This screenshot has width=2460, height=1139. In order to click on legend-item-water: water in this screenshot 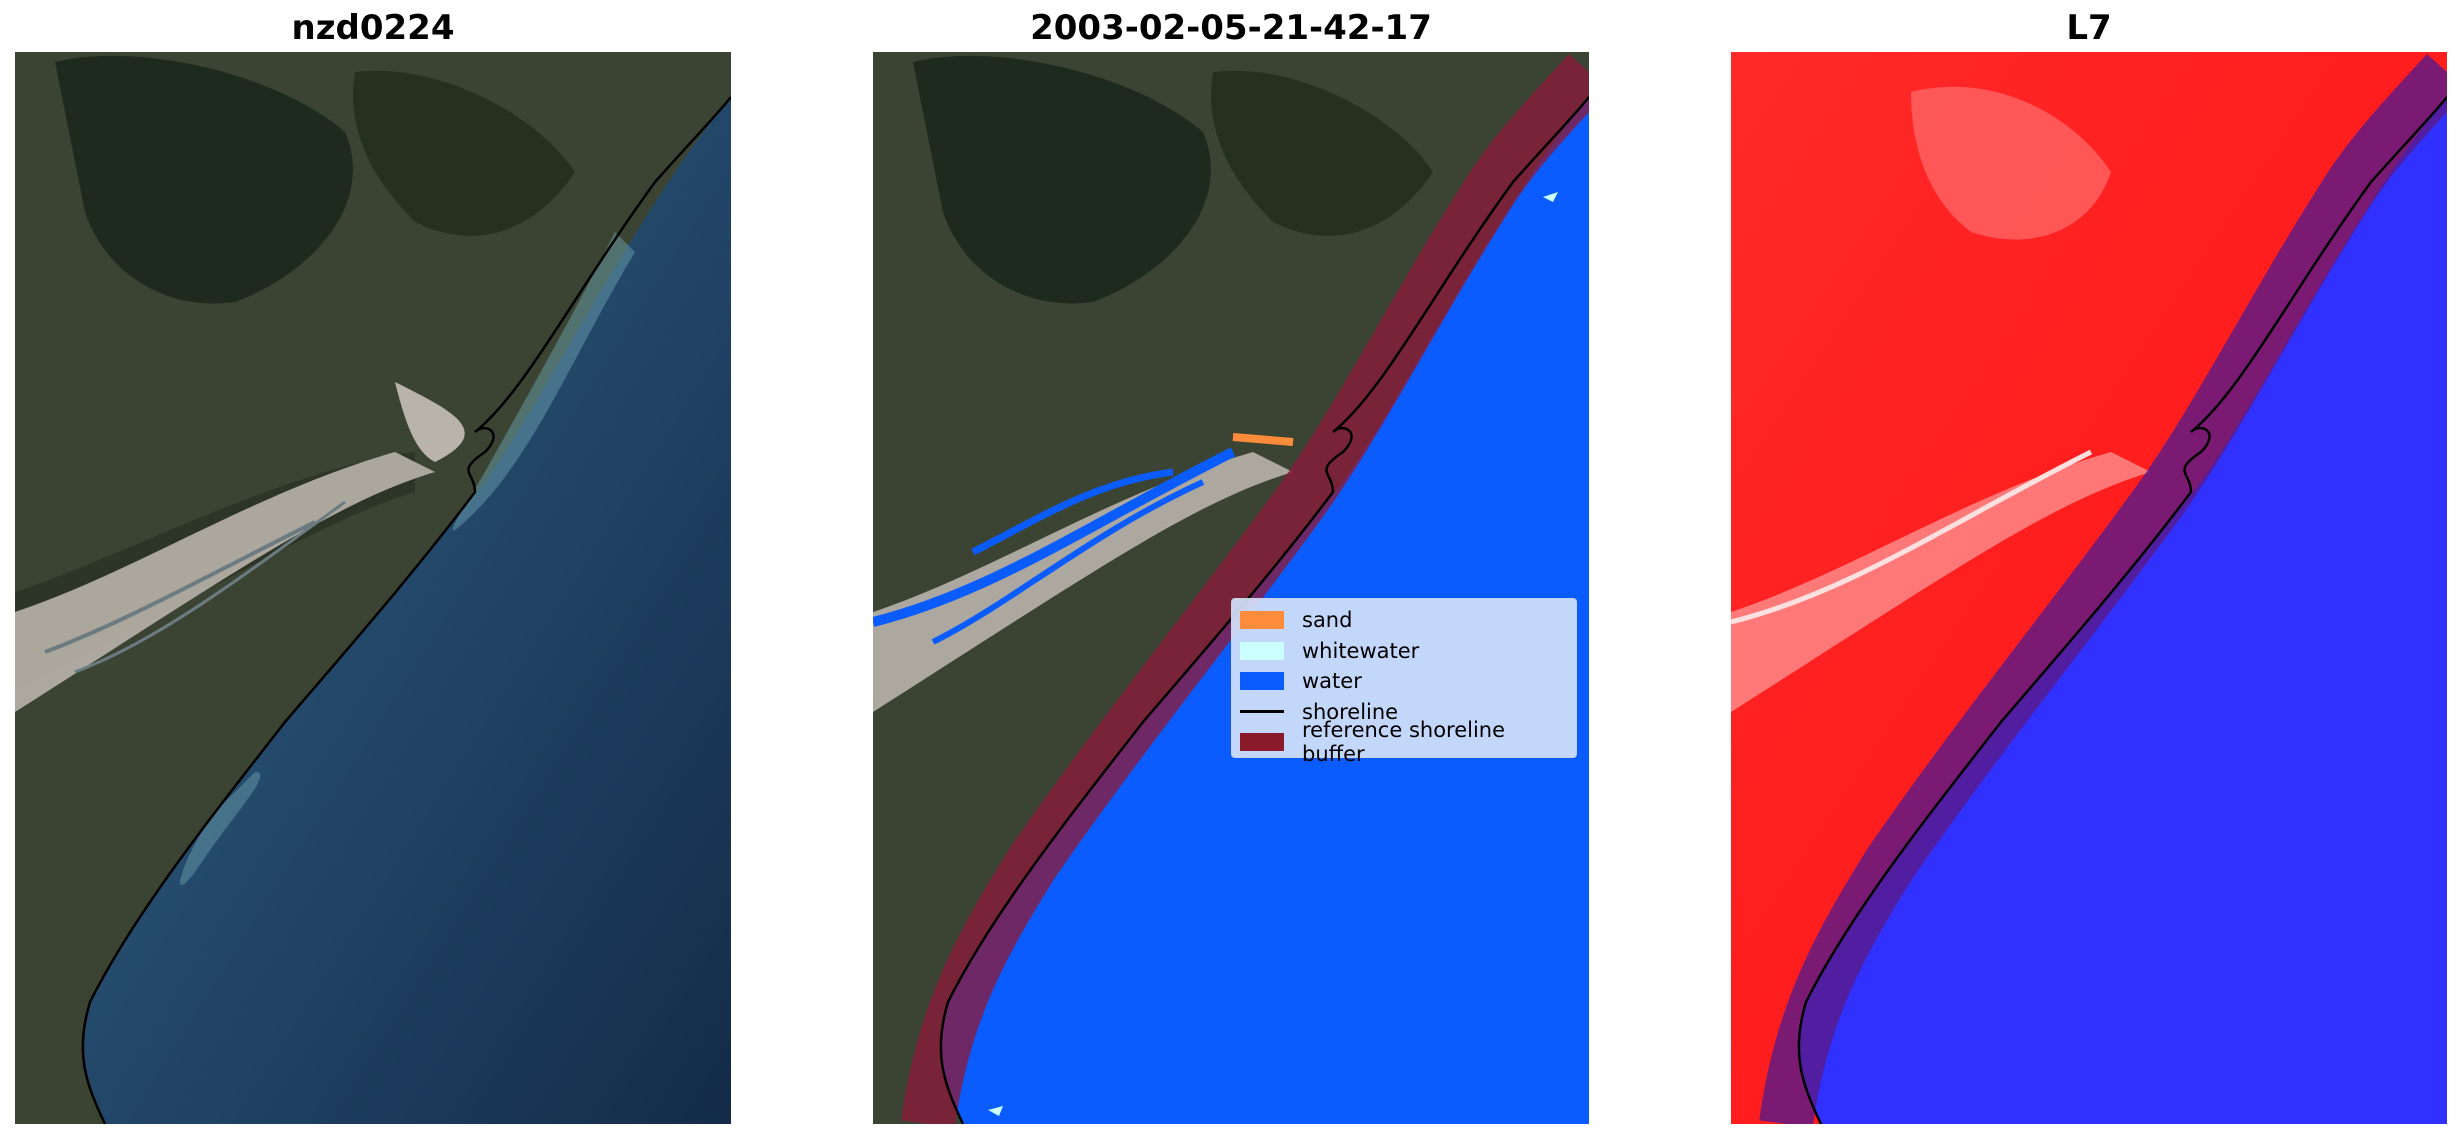, I will do `click(1404, 681)`.